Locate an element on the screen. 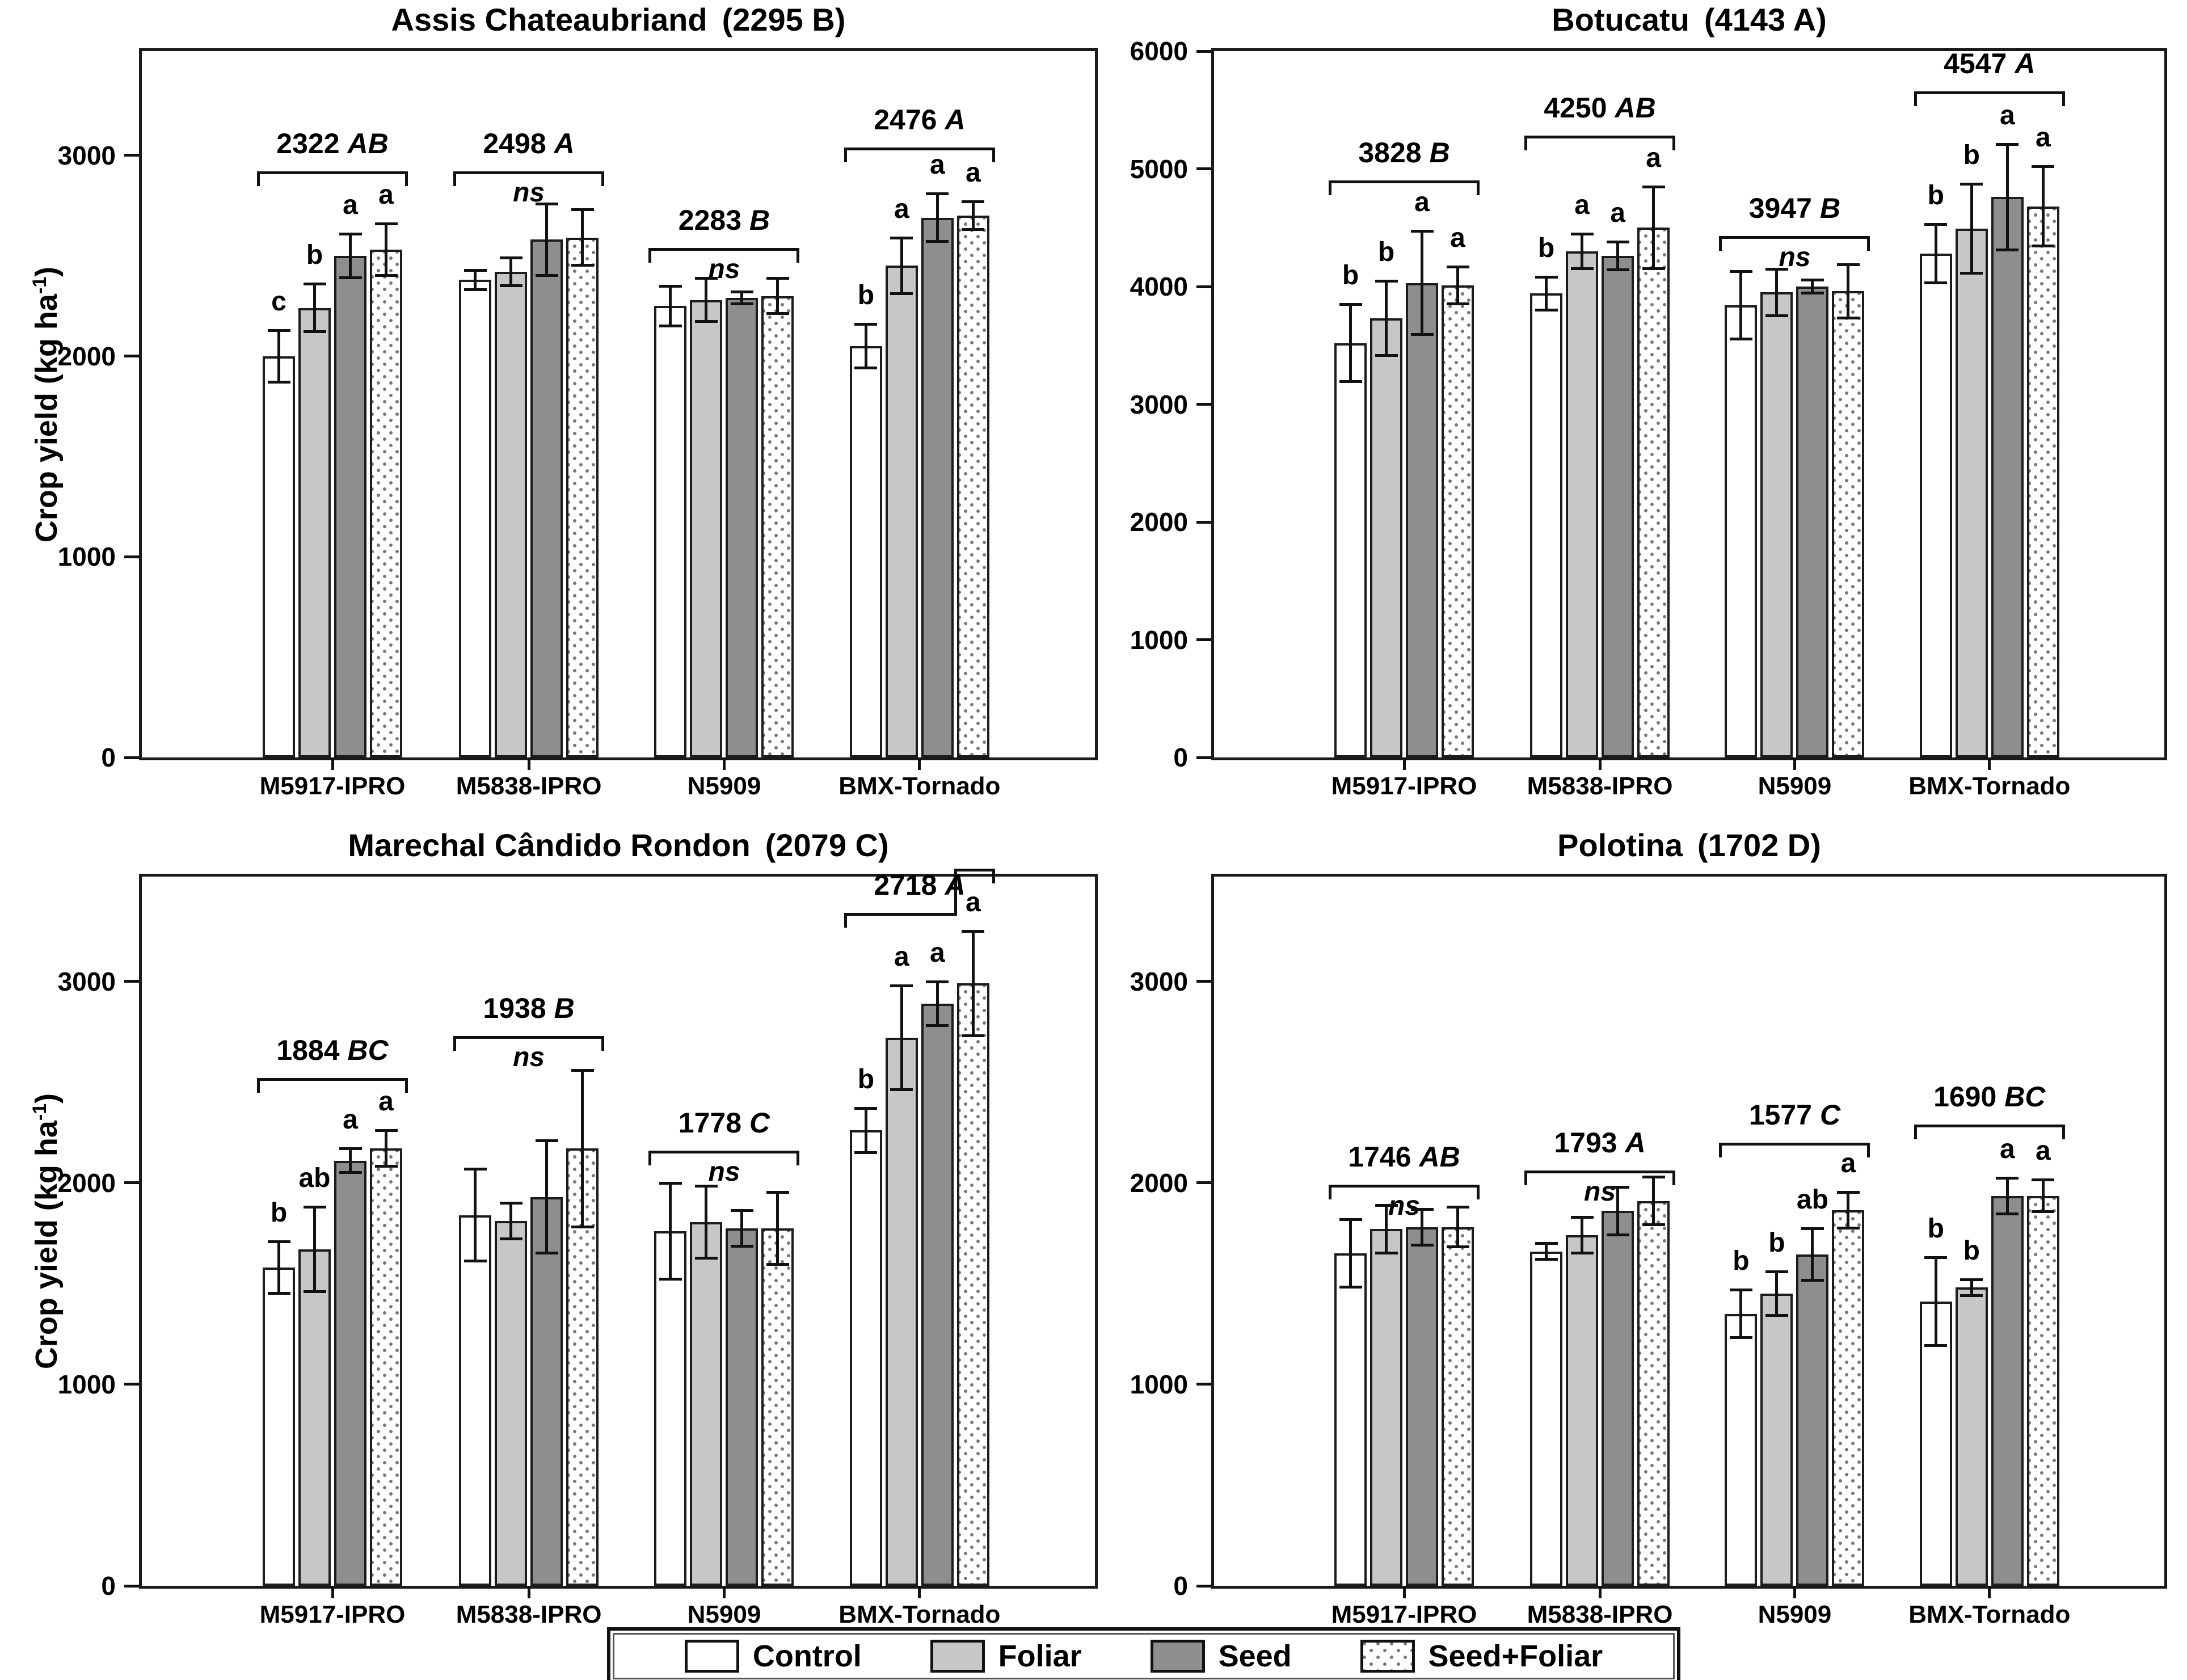  legend-label: Control is located at coordinates (807, 1656).